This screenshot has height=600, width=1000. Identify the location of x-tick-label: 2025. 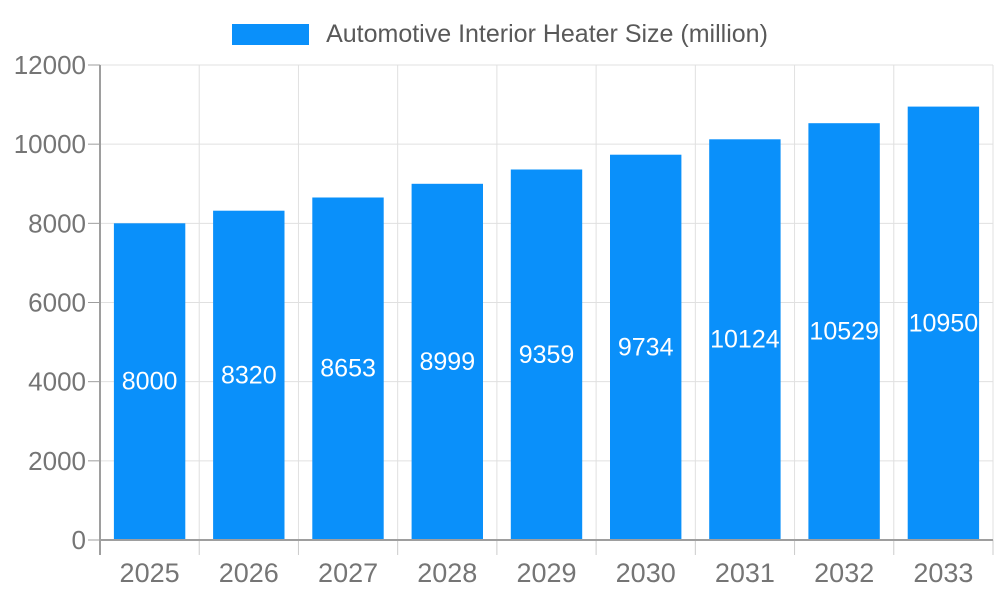
(150, 573).